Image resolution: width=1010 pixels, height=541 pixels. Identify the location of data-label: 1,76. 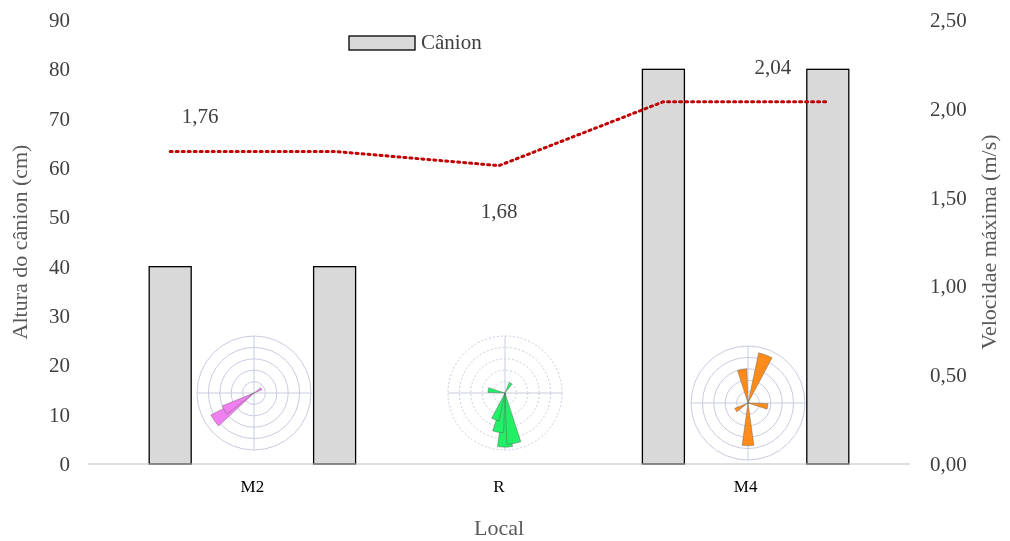
(200, 116).